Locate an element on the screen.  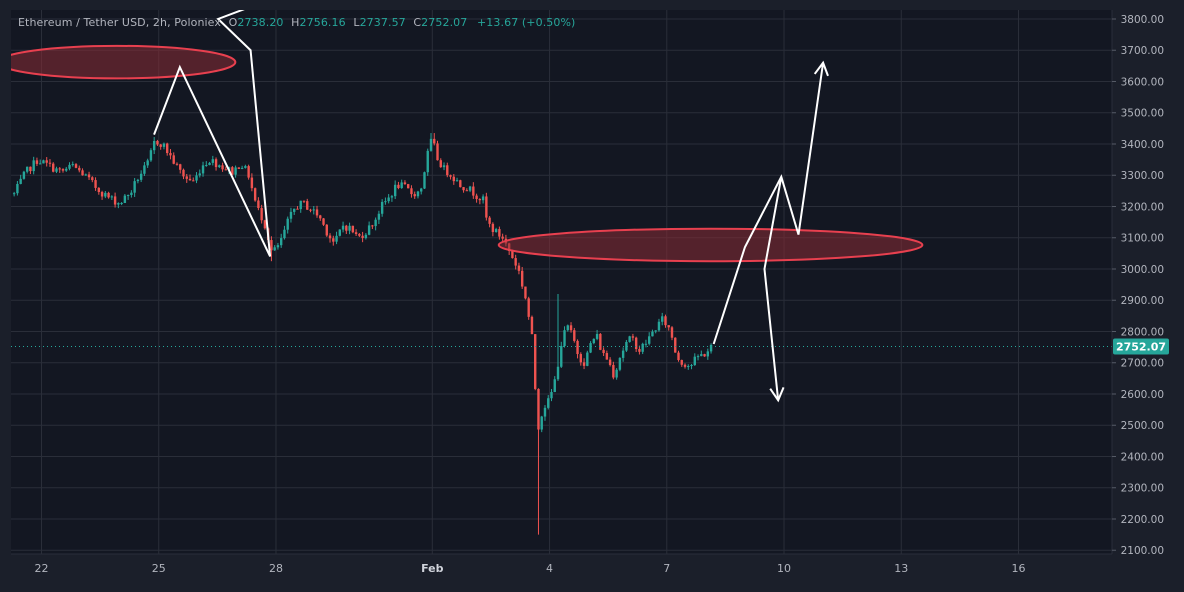
y-tick-label: 3700.00 is located at coordinates (1142, 51).